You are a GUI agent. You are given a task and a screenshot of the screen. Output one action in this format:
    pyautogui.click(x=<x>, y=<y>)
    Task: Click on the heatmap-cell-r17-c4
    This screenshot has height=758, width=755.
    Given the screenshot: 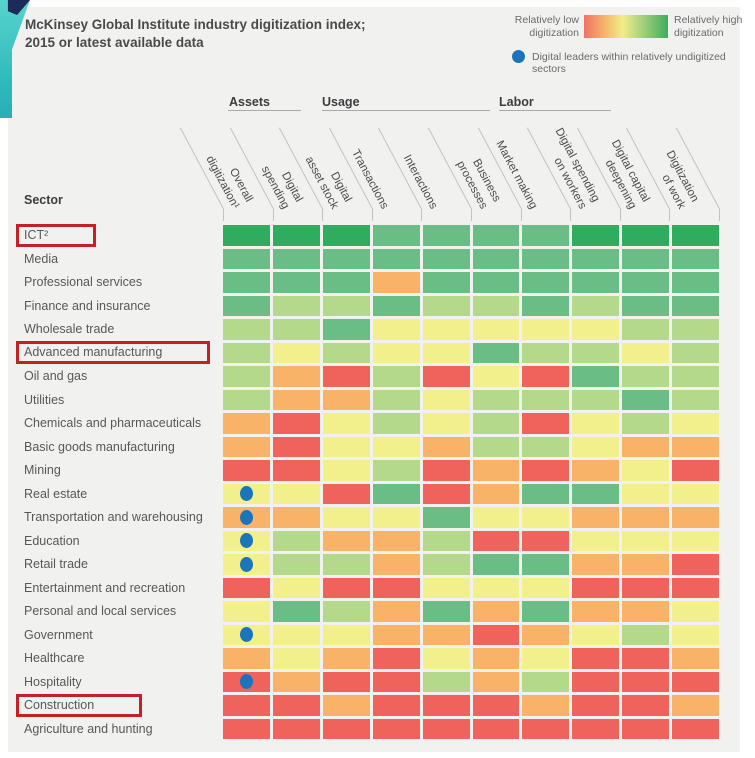 What is the action you would take?
    pyautogui.click(x=446, y=634)
    